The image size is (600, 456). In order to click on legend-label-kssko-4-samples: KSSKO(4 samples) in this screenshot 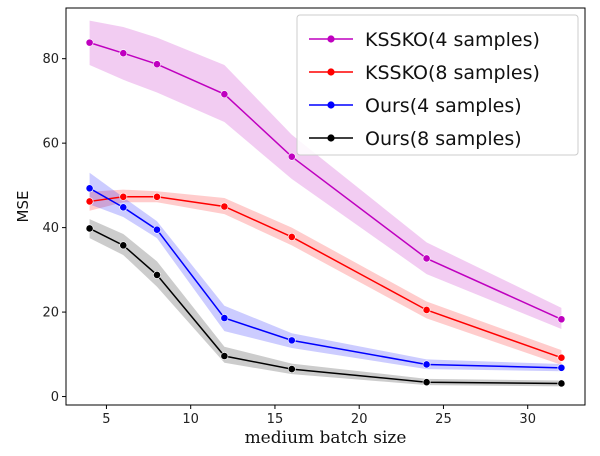, I will do `click(452, 40)`.